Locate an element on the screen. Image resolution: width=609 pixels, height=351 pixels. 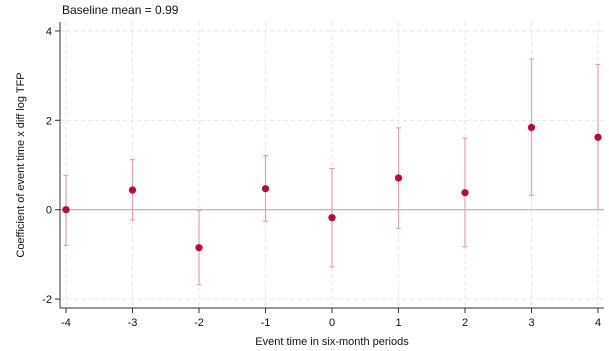
y-tick-label: -2 is located at coordinates (47, 300).